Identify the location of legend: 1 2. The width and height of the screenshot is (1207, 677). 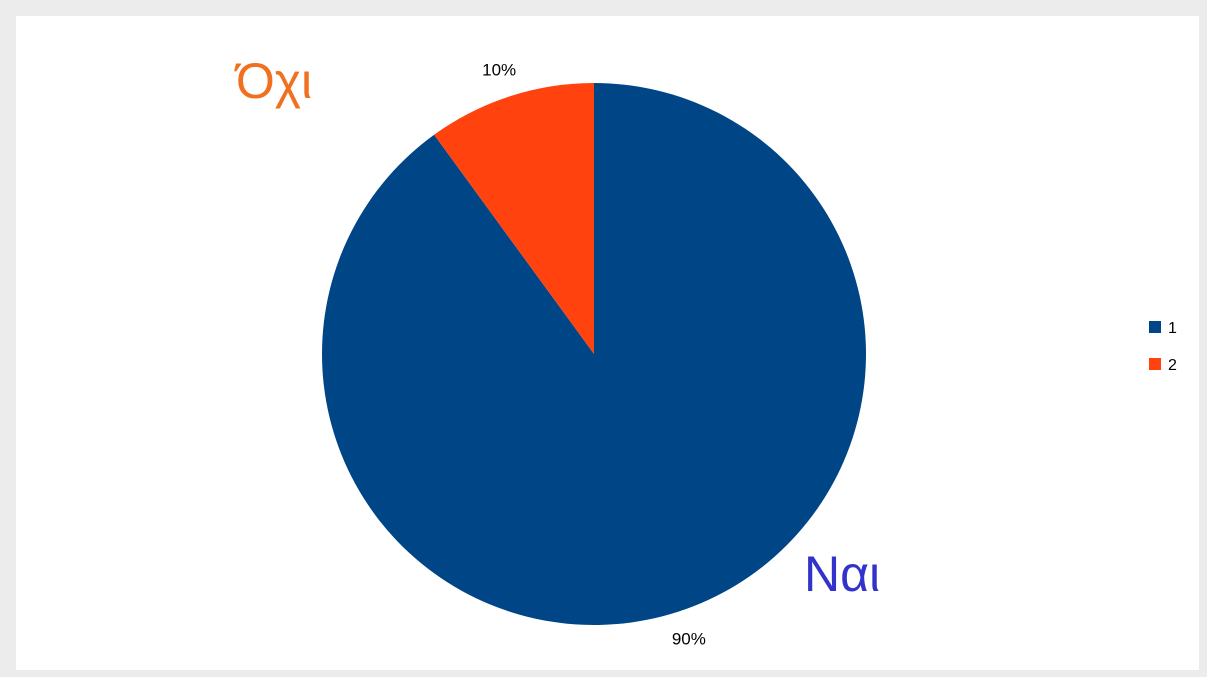
(1163, 347).